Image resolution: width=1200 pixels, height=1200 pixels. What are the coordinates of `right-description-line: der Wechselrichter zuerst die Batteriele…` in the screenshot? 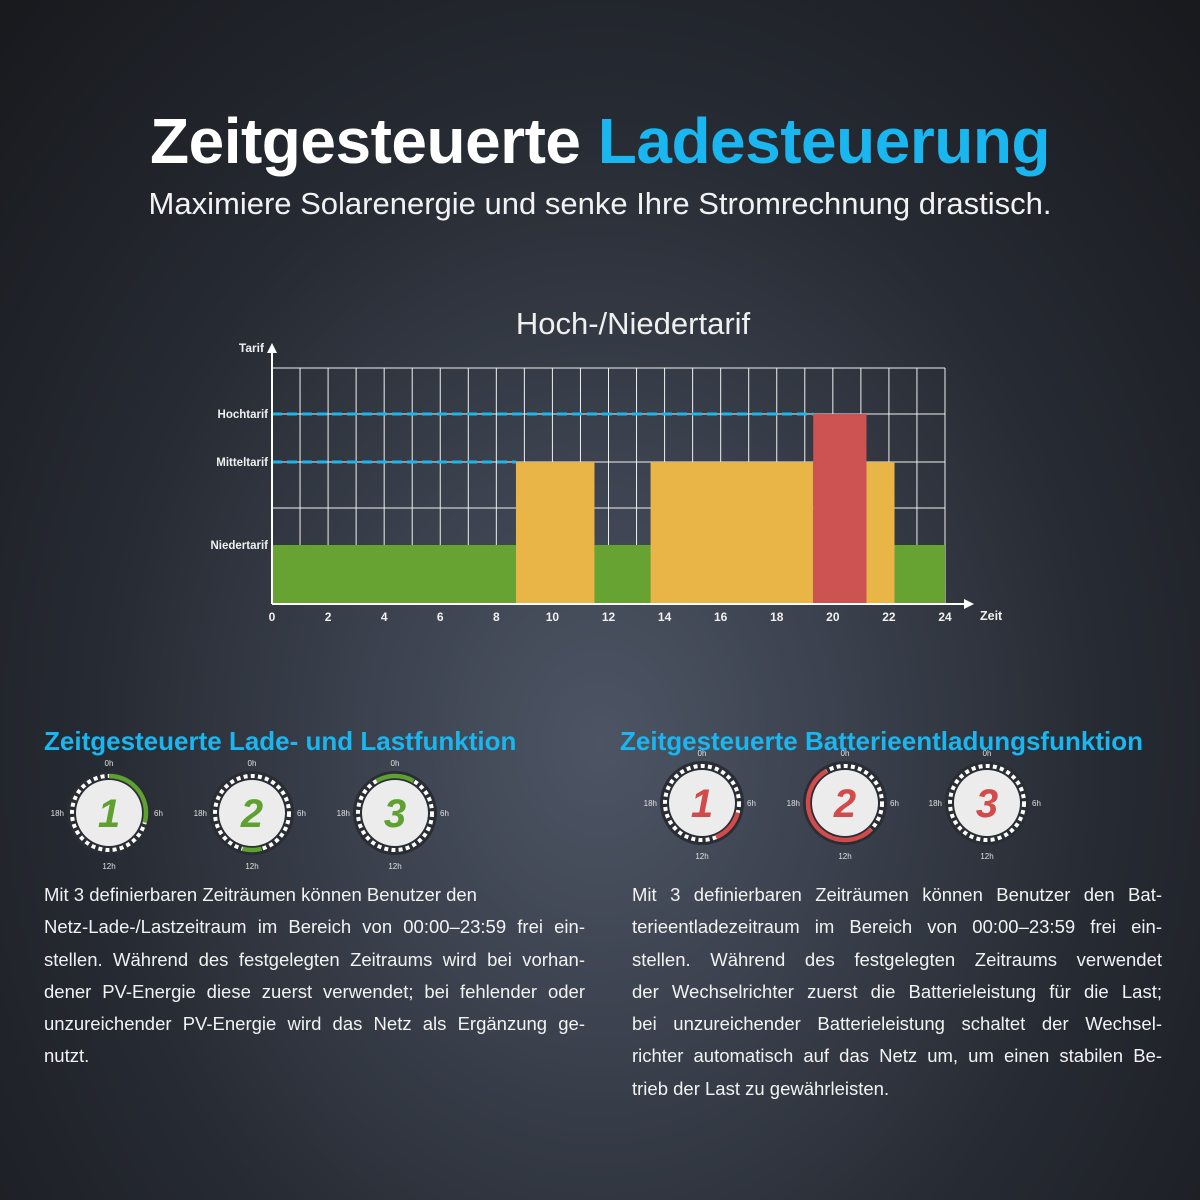 It's located at (897, 991).